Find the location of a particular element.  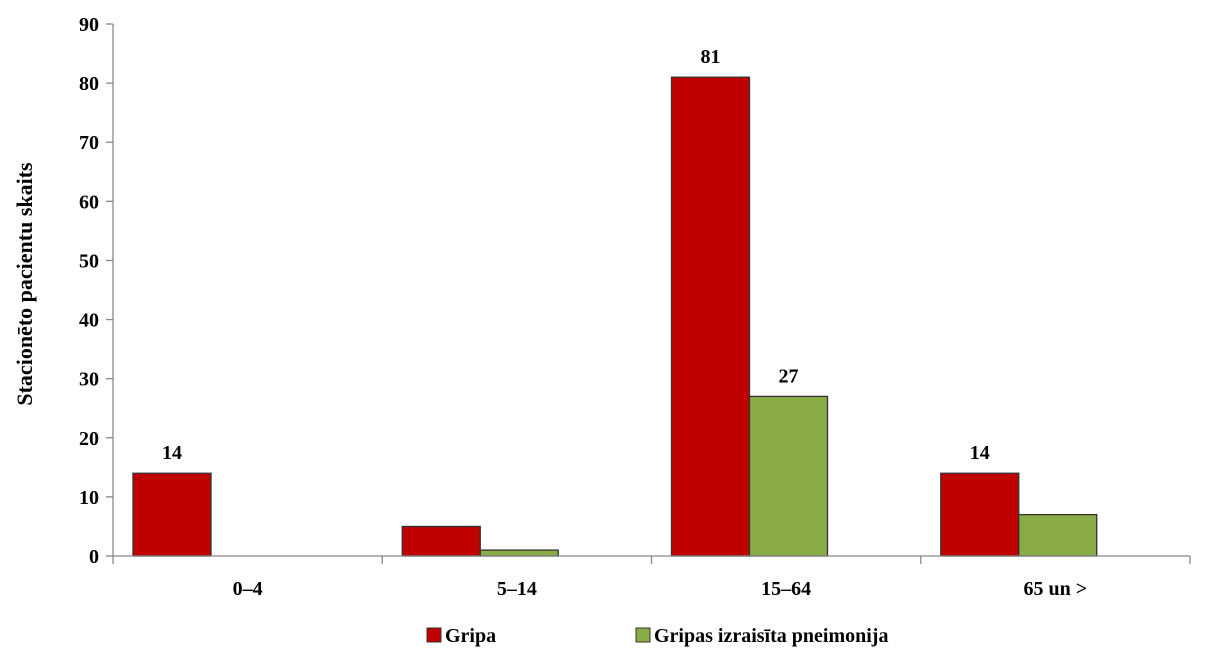

x-tick-label: 65 un > is located at coordinates (1056, 589).